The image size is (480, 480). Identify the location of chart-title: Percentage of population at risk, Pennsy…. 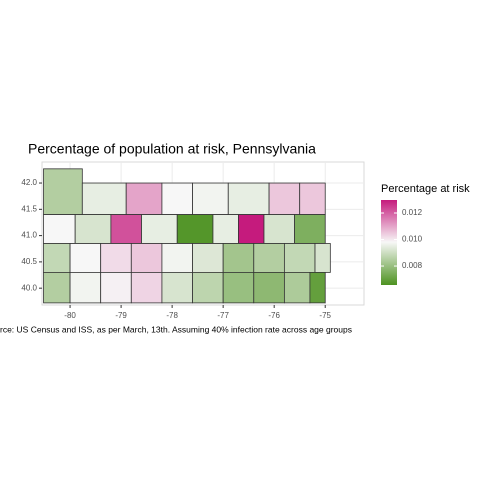
(172, 149).